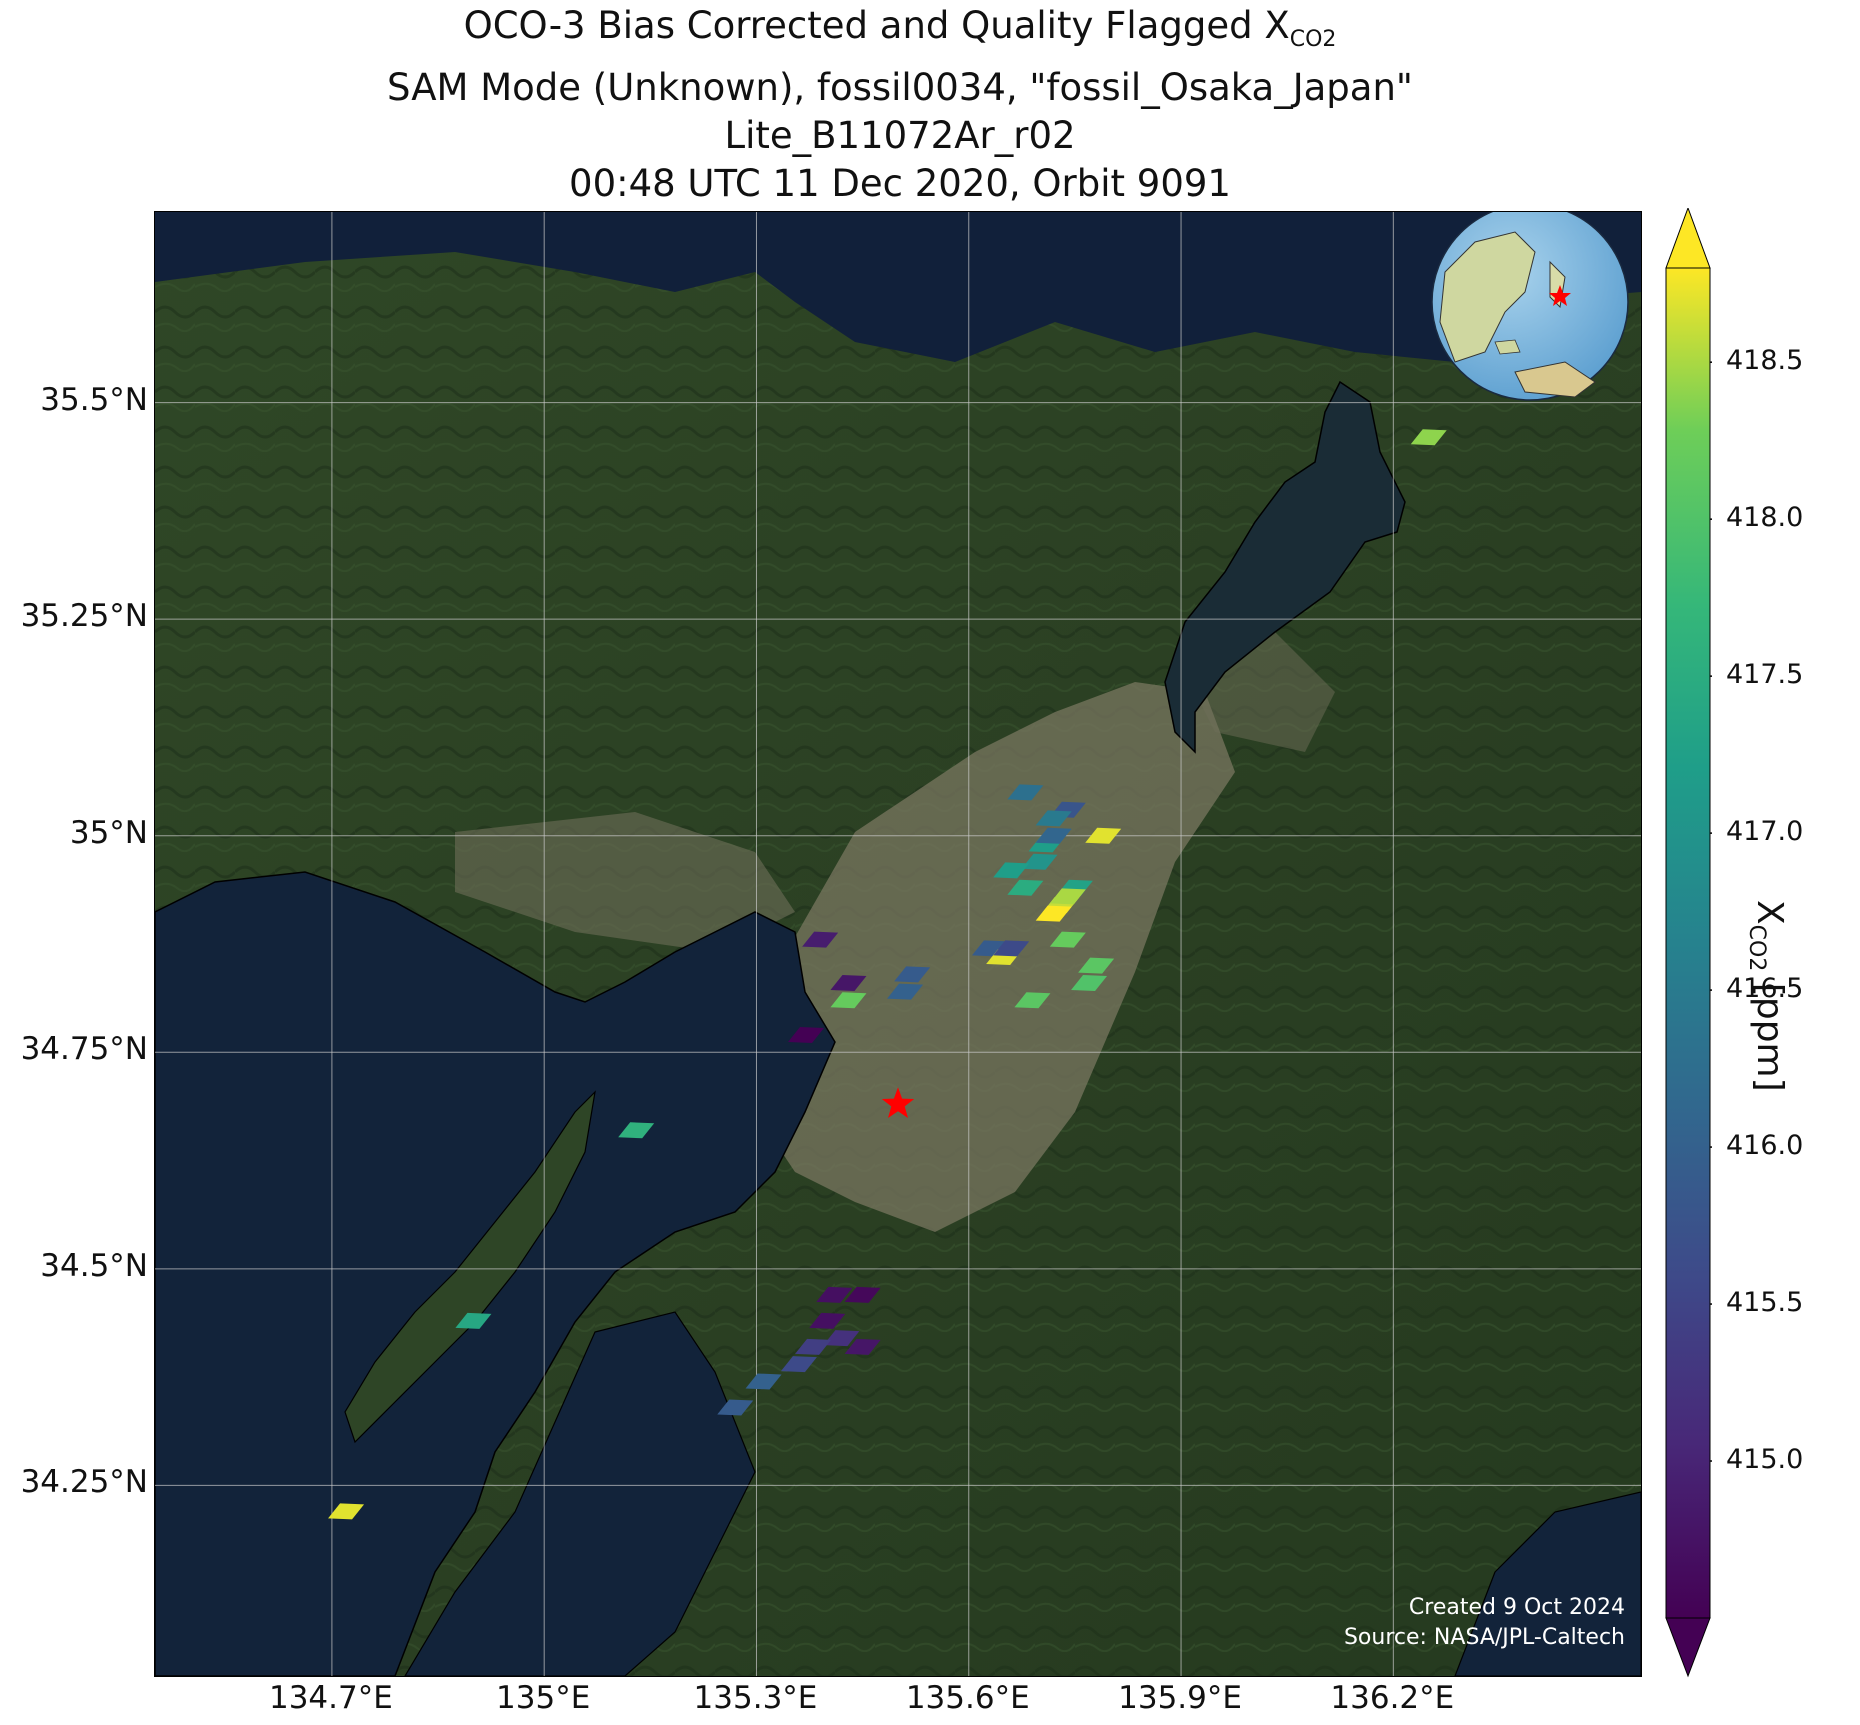 Image resolution: width=1860 pixels, height=1725 pixels. Describe the element at coordinates (1392, 1698) in the screenshot. I see `longitude-tick-label: 136.2°E` at that location.